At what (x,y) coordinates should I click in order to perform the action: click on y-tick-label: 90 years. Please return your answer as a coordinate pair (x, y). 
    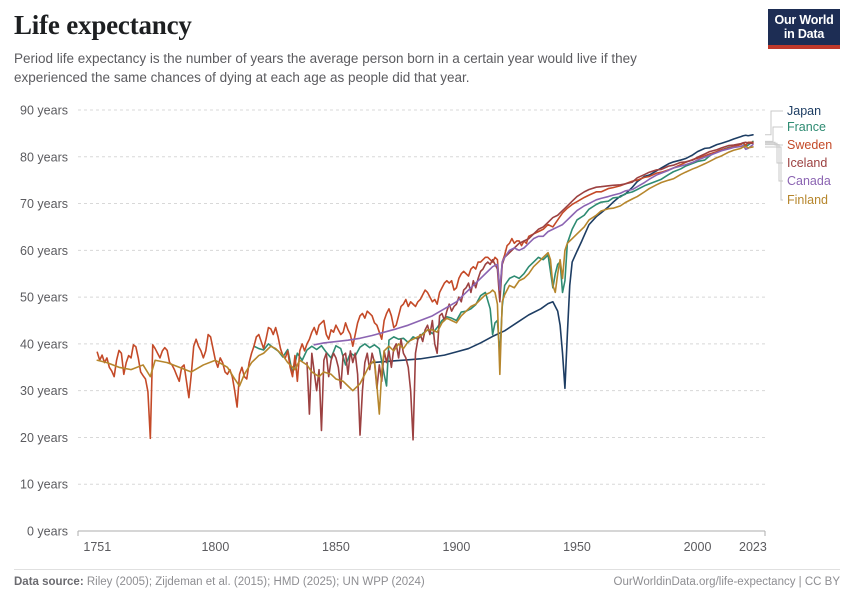
    Looking at the image, I should click on (44, 111).